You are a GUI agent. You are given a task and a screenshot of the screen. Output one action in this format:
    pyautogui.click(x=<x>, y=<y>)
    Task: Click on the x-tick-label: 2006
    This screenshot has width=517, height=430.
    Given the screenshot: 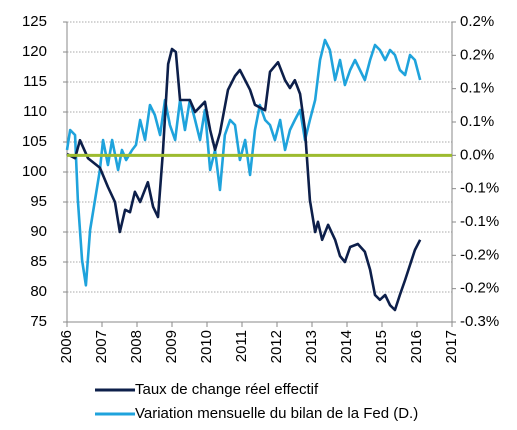 What is the action you would take?
    pyautogui.click(x=66, y=346)
    